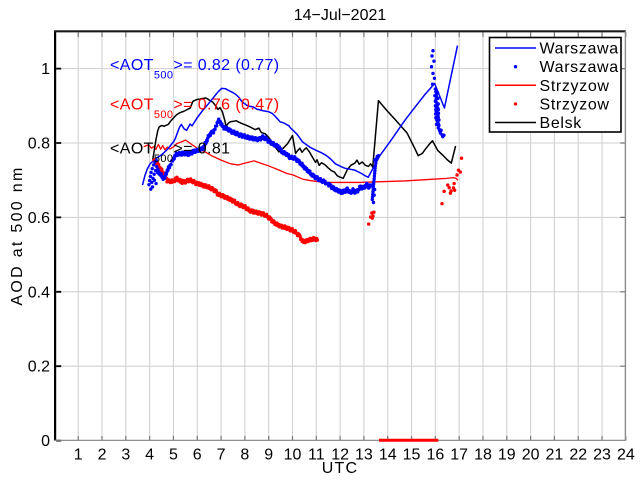 This screenshot has height=480, width=640. I want to click on svg-text: 8, so click(244, 455).